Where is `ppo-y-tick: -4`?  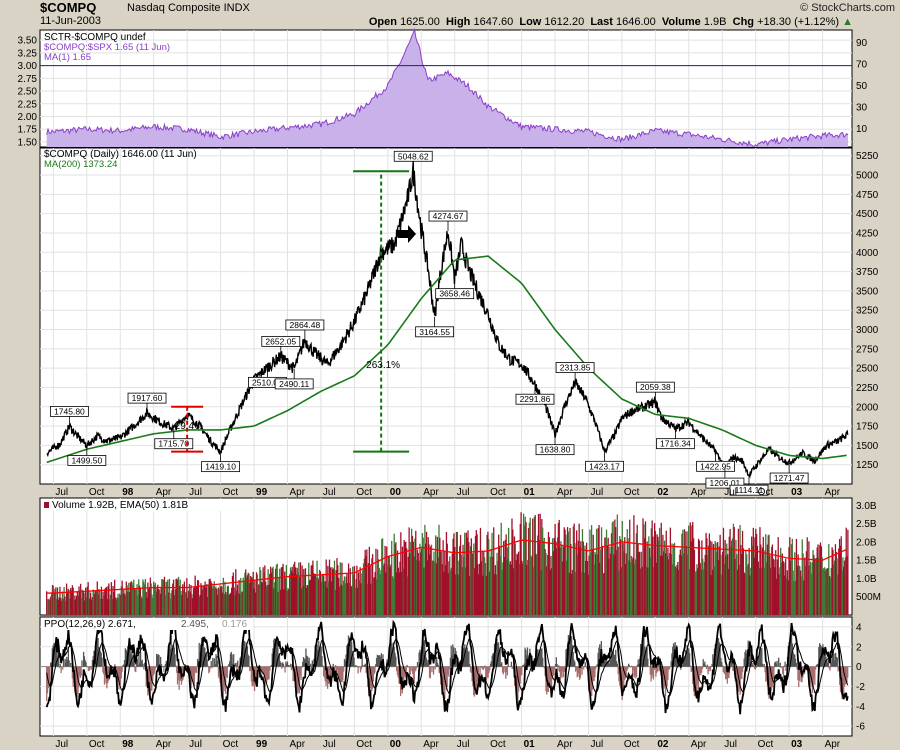 ppo-y-tick: -4 is located at coordinates (860, 707).